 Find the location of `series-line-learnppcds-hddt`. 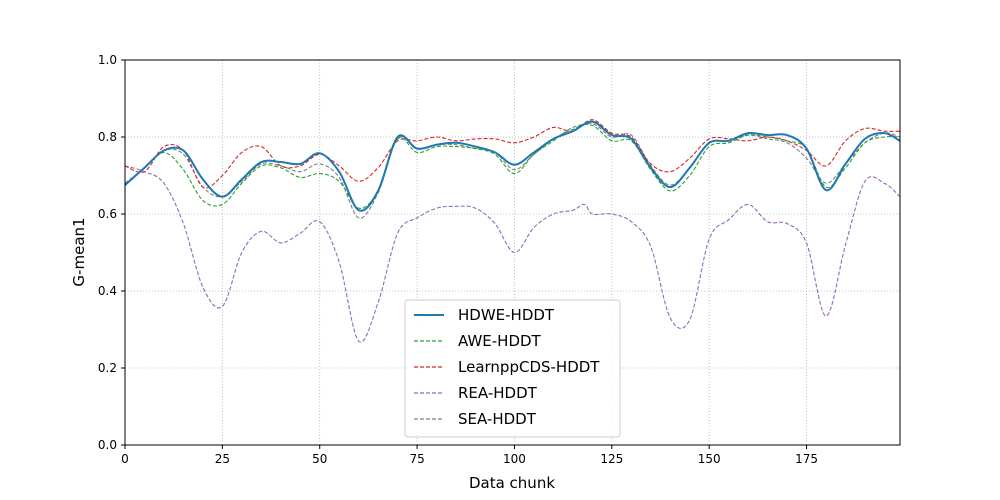

series-line-learnppcds-hddt is located at coordinates (512, 154).